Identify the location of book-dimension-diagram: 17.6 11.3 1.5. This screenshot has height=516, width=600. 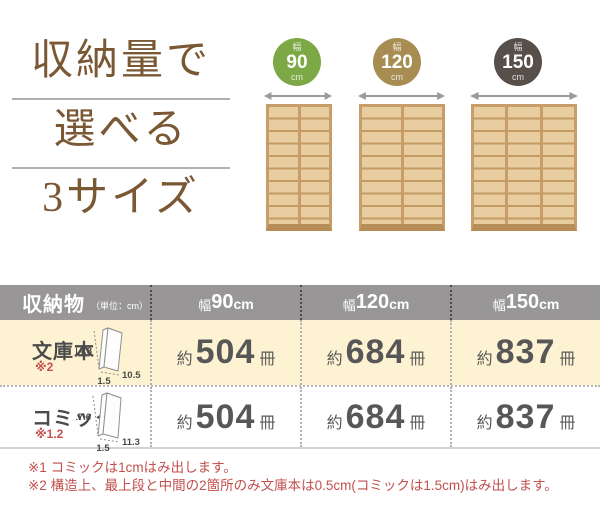
(108, 422).